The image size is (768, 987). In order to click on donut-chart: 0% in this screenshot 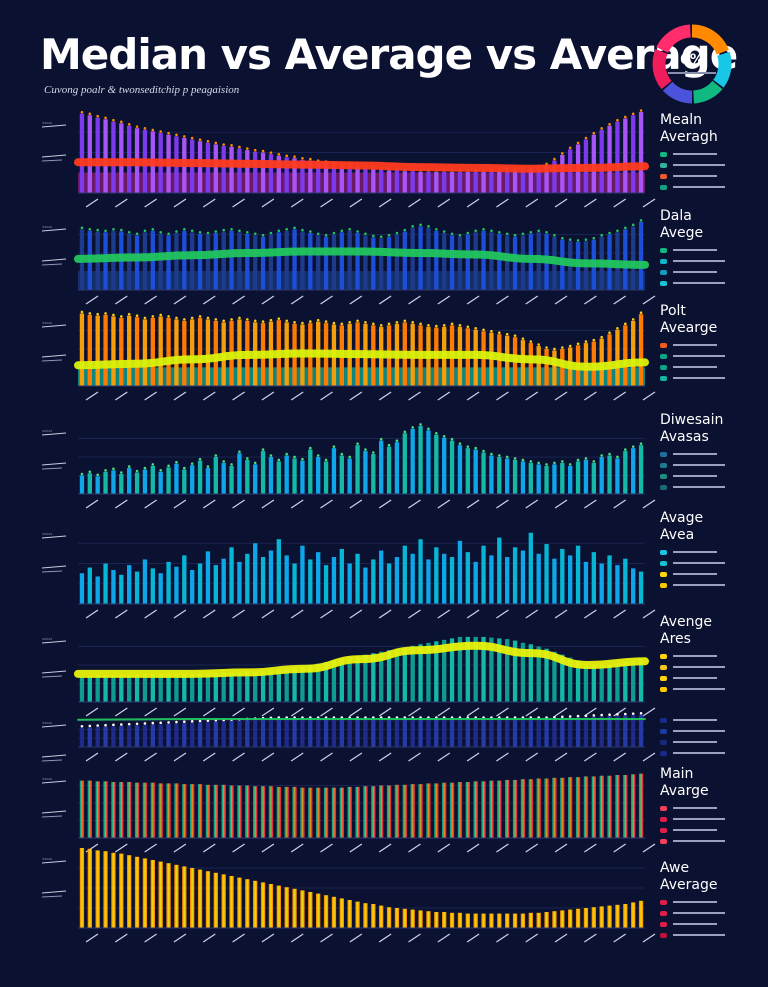, I will do `click(692, 64)`.